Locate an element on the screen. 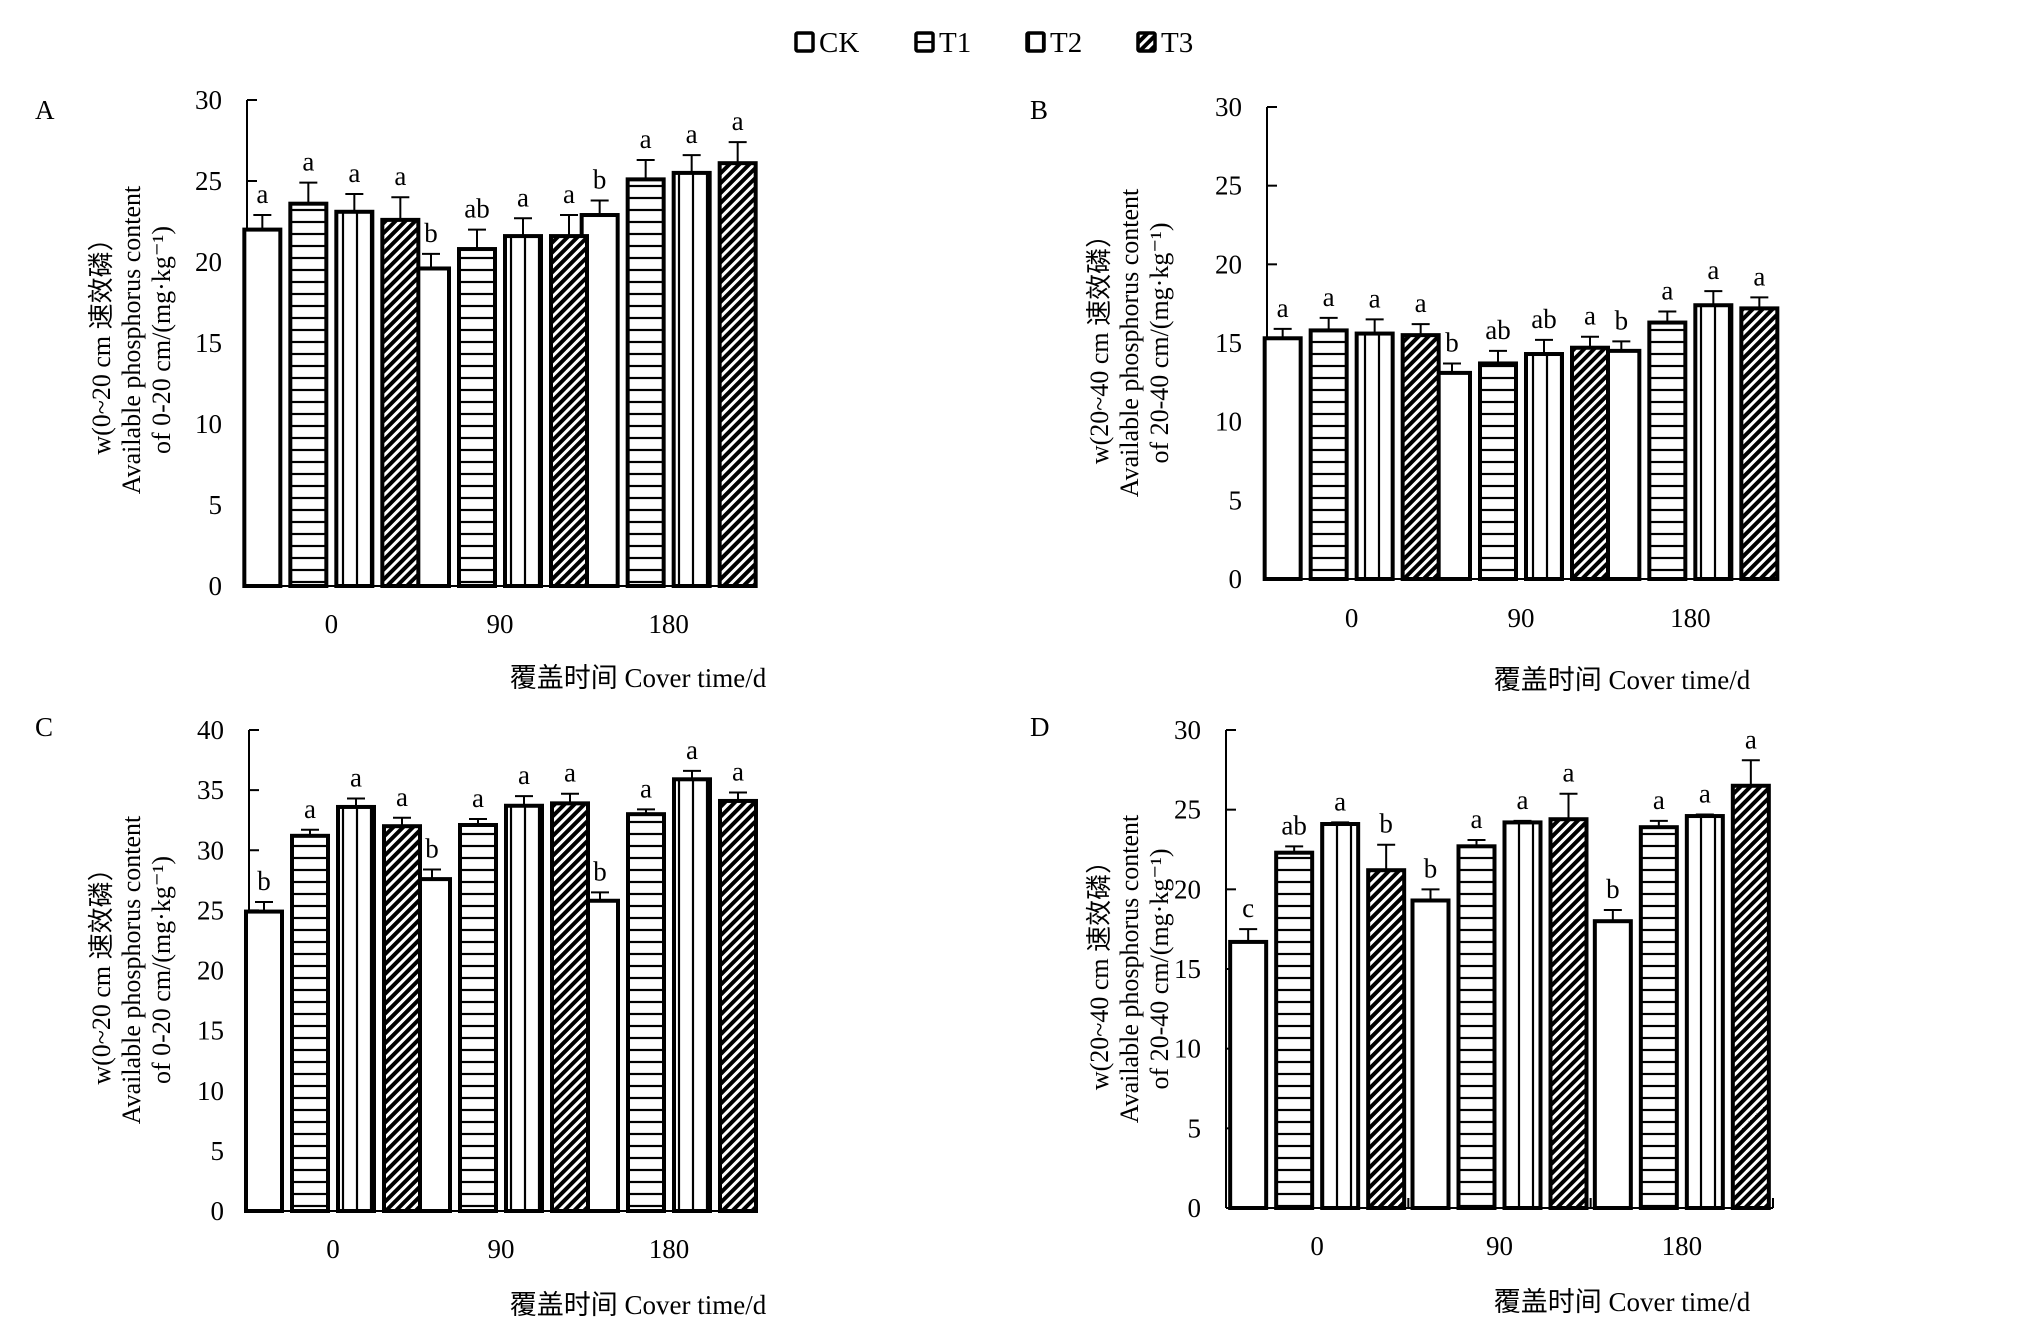 This screenshot has height=1337, width=2036. legend-label-t2: T2 is located at coordinates (1066, 43).